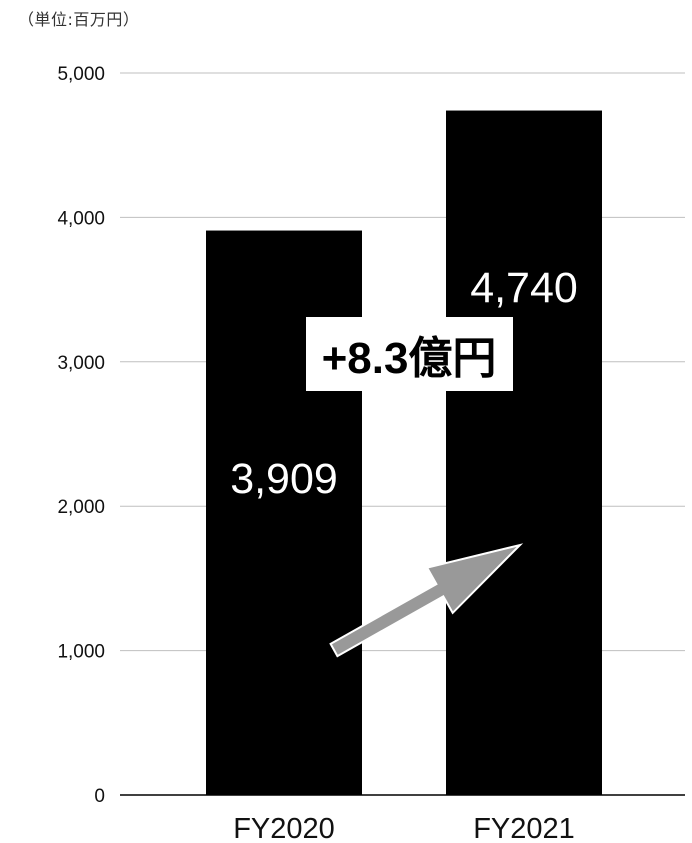 This screenshot has width=692, height=843. I want to click on data-labels: 3,909 4,740, so click(404, 383).